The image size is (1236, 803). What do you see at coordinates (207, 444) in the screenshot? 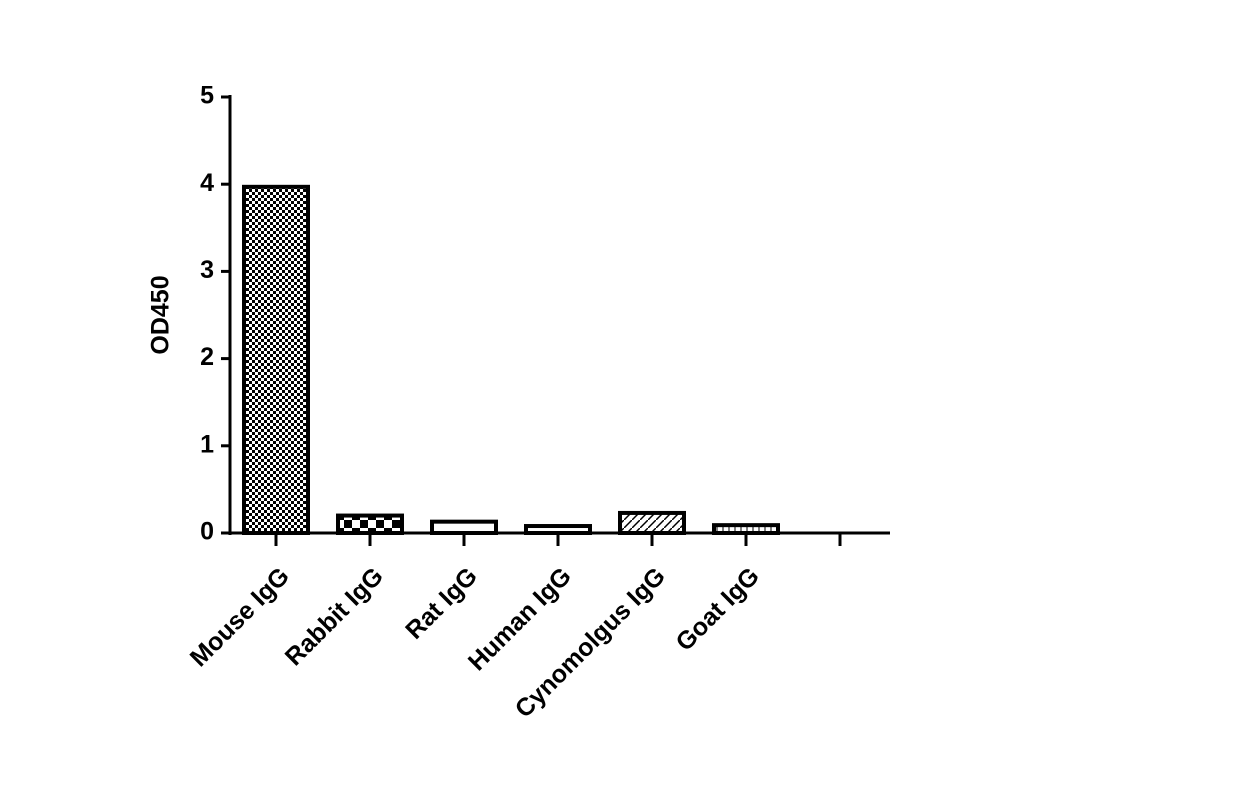
I see `y-tick-label: 1` at bounding box center [207, 444].